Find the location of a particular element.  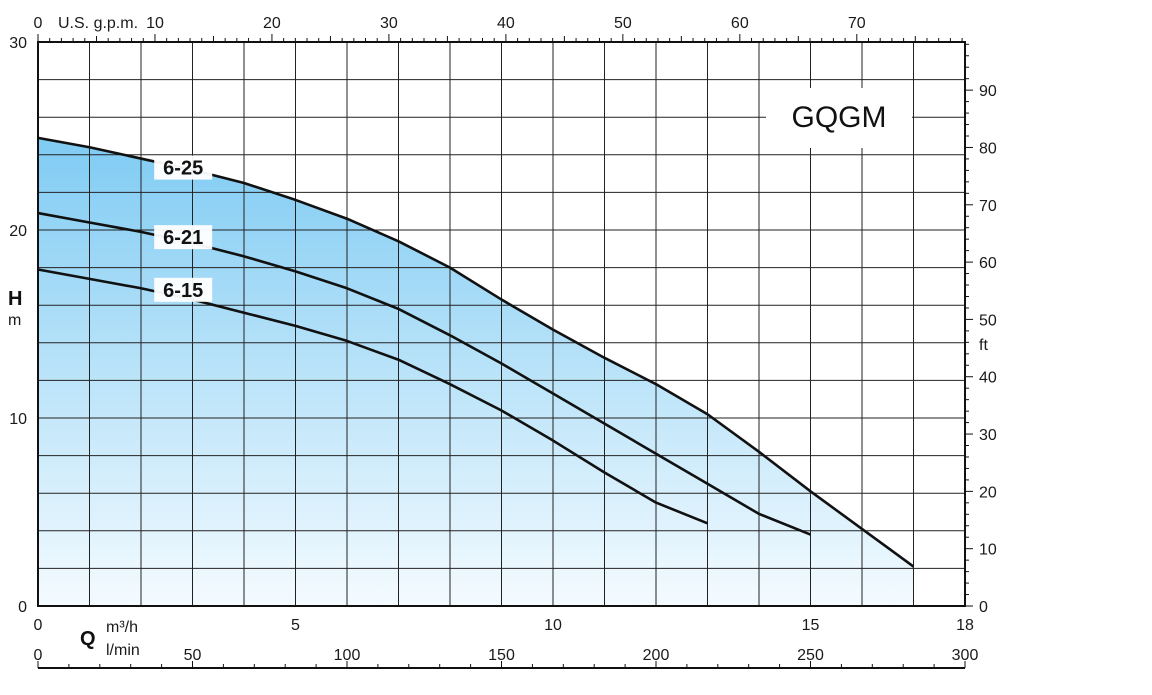

h-tick-label: 30 is located at coordinates (18, 43).